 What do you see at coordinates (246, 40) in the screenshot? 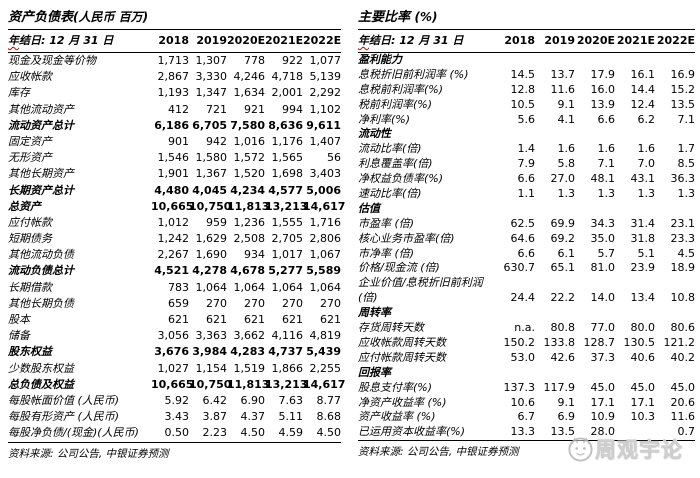
I see `year-header: 2020E` at bounding box center [246, 40].